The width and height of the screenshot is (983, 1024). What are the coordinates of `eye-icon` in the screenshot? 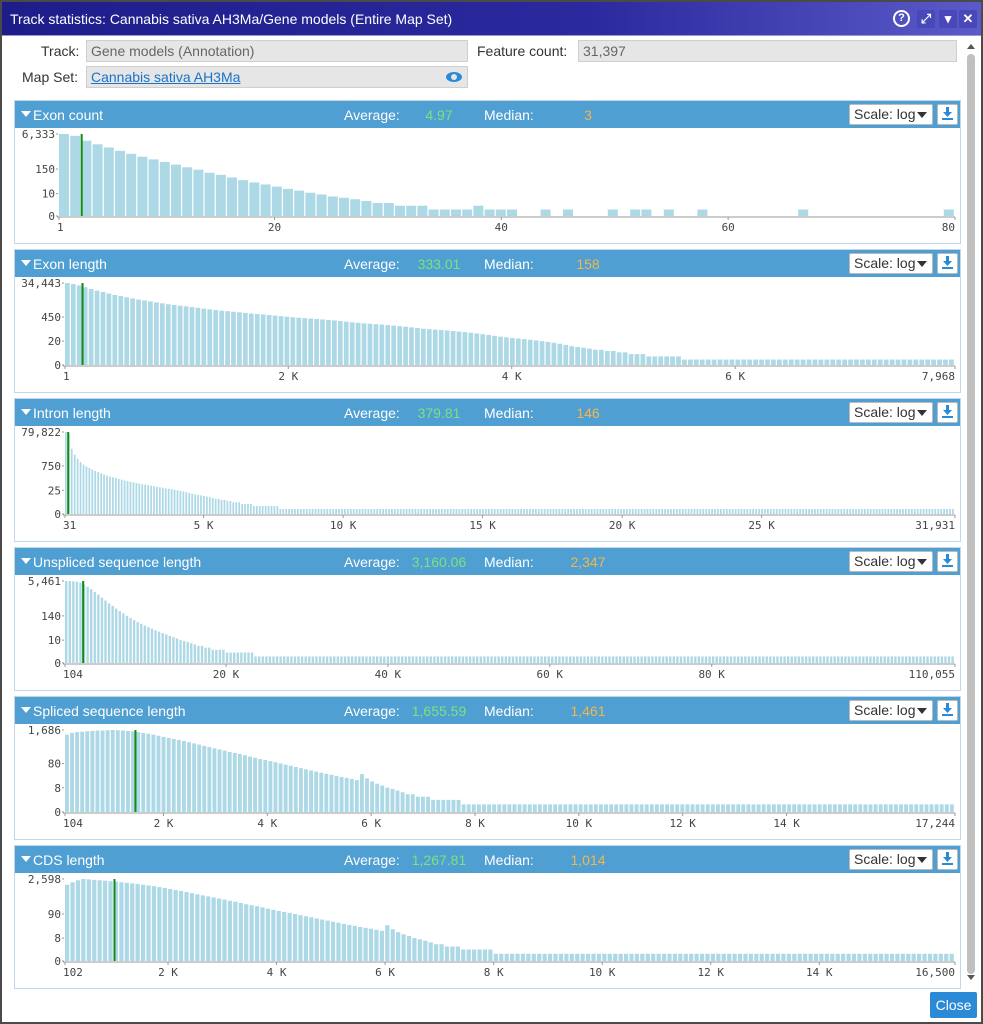 It's located at (454, 77).